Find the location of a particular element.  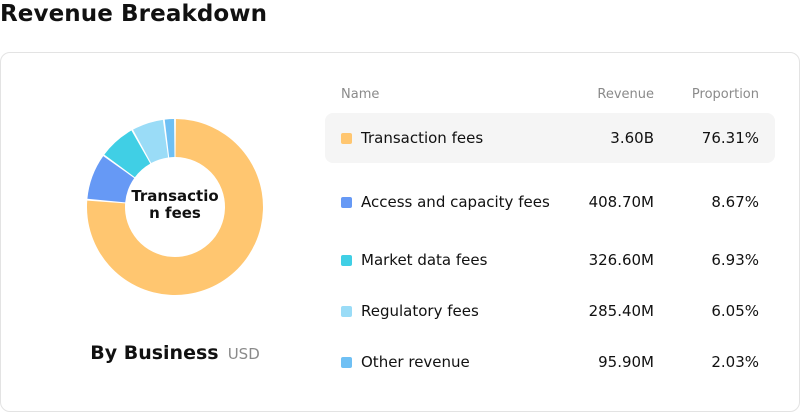

table-header: Name Revenue Proportion is located at coordinates (550, 95).